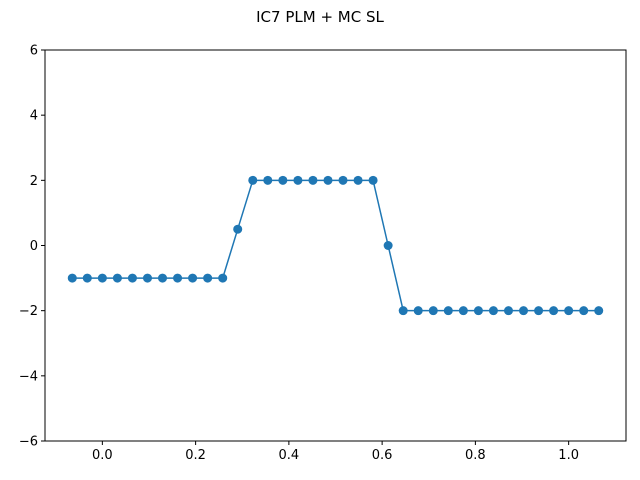 The width and height of the screenshot is (640, 480). I want to click on chart-title: IC7 PLM + MC SL, so click(320, 17).